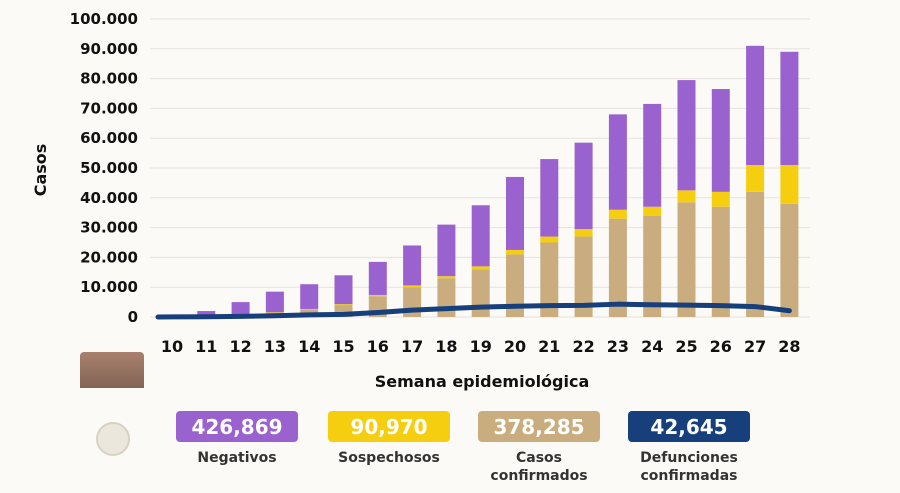 The width and height of the screenshot is (900, 493). What do you see at coordinates (482, 381) in the screenshot?
I see `x-axis-title: Semana epidemiológica` at bounding box center [482, 381].